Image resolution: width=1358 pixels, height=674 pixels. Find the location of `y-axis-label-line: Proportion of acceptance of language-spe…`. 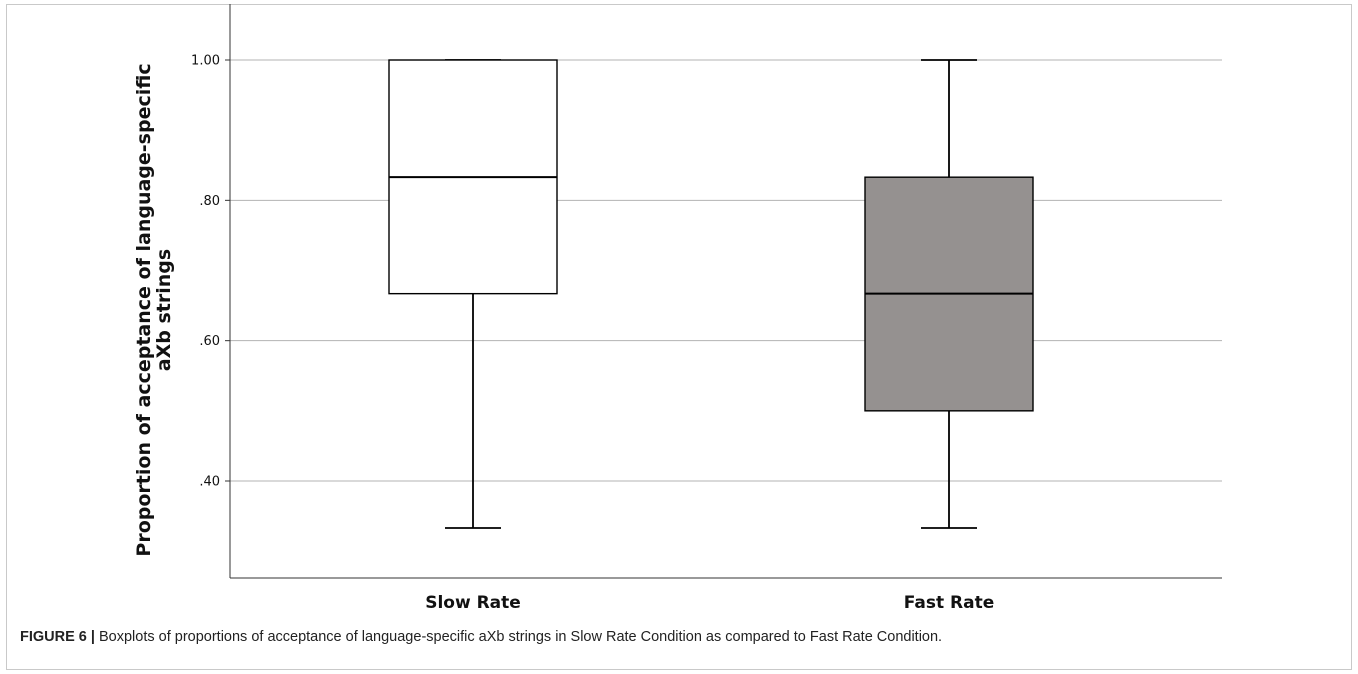

y-axis-label-line: Proportion of acceptance of language-spe… is located at coordinates (144, 309).